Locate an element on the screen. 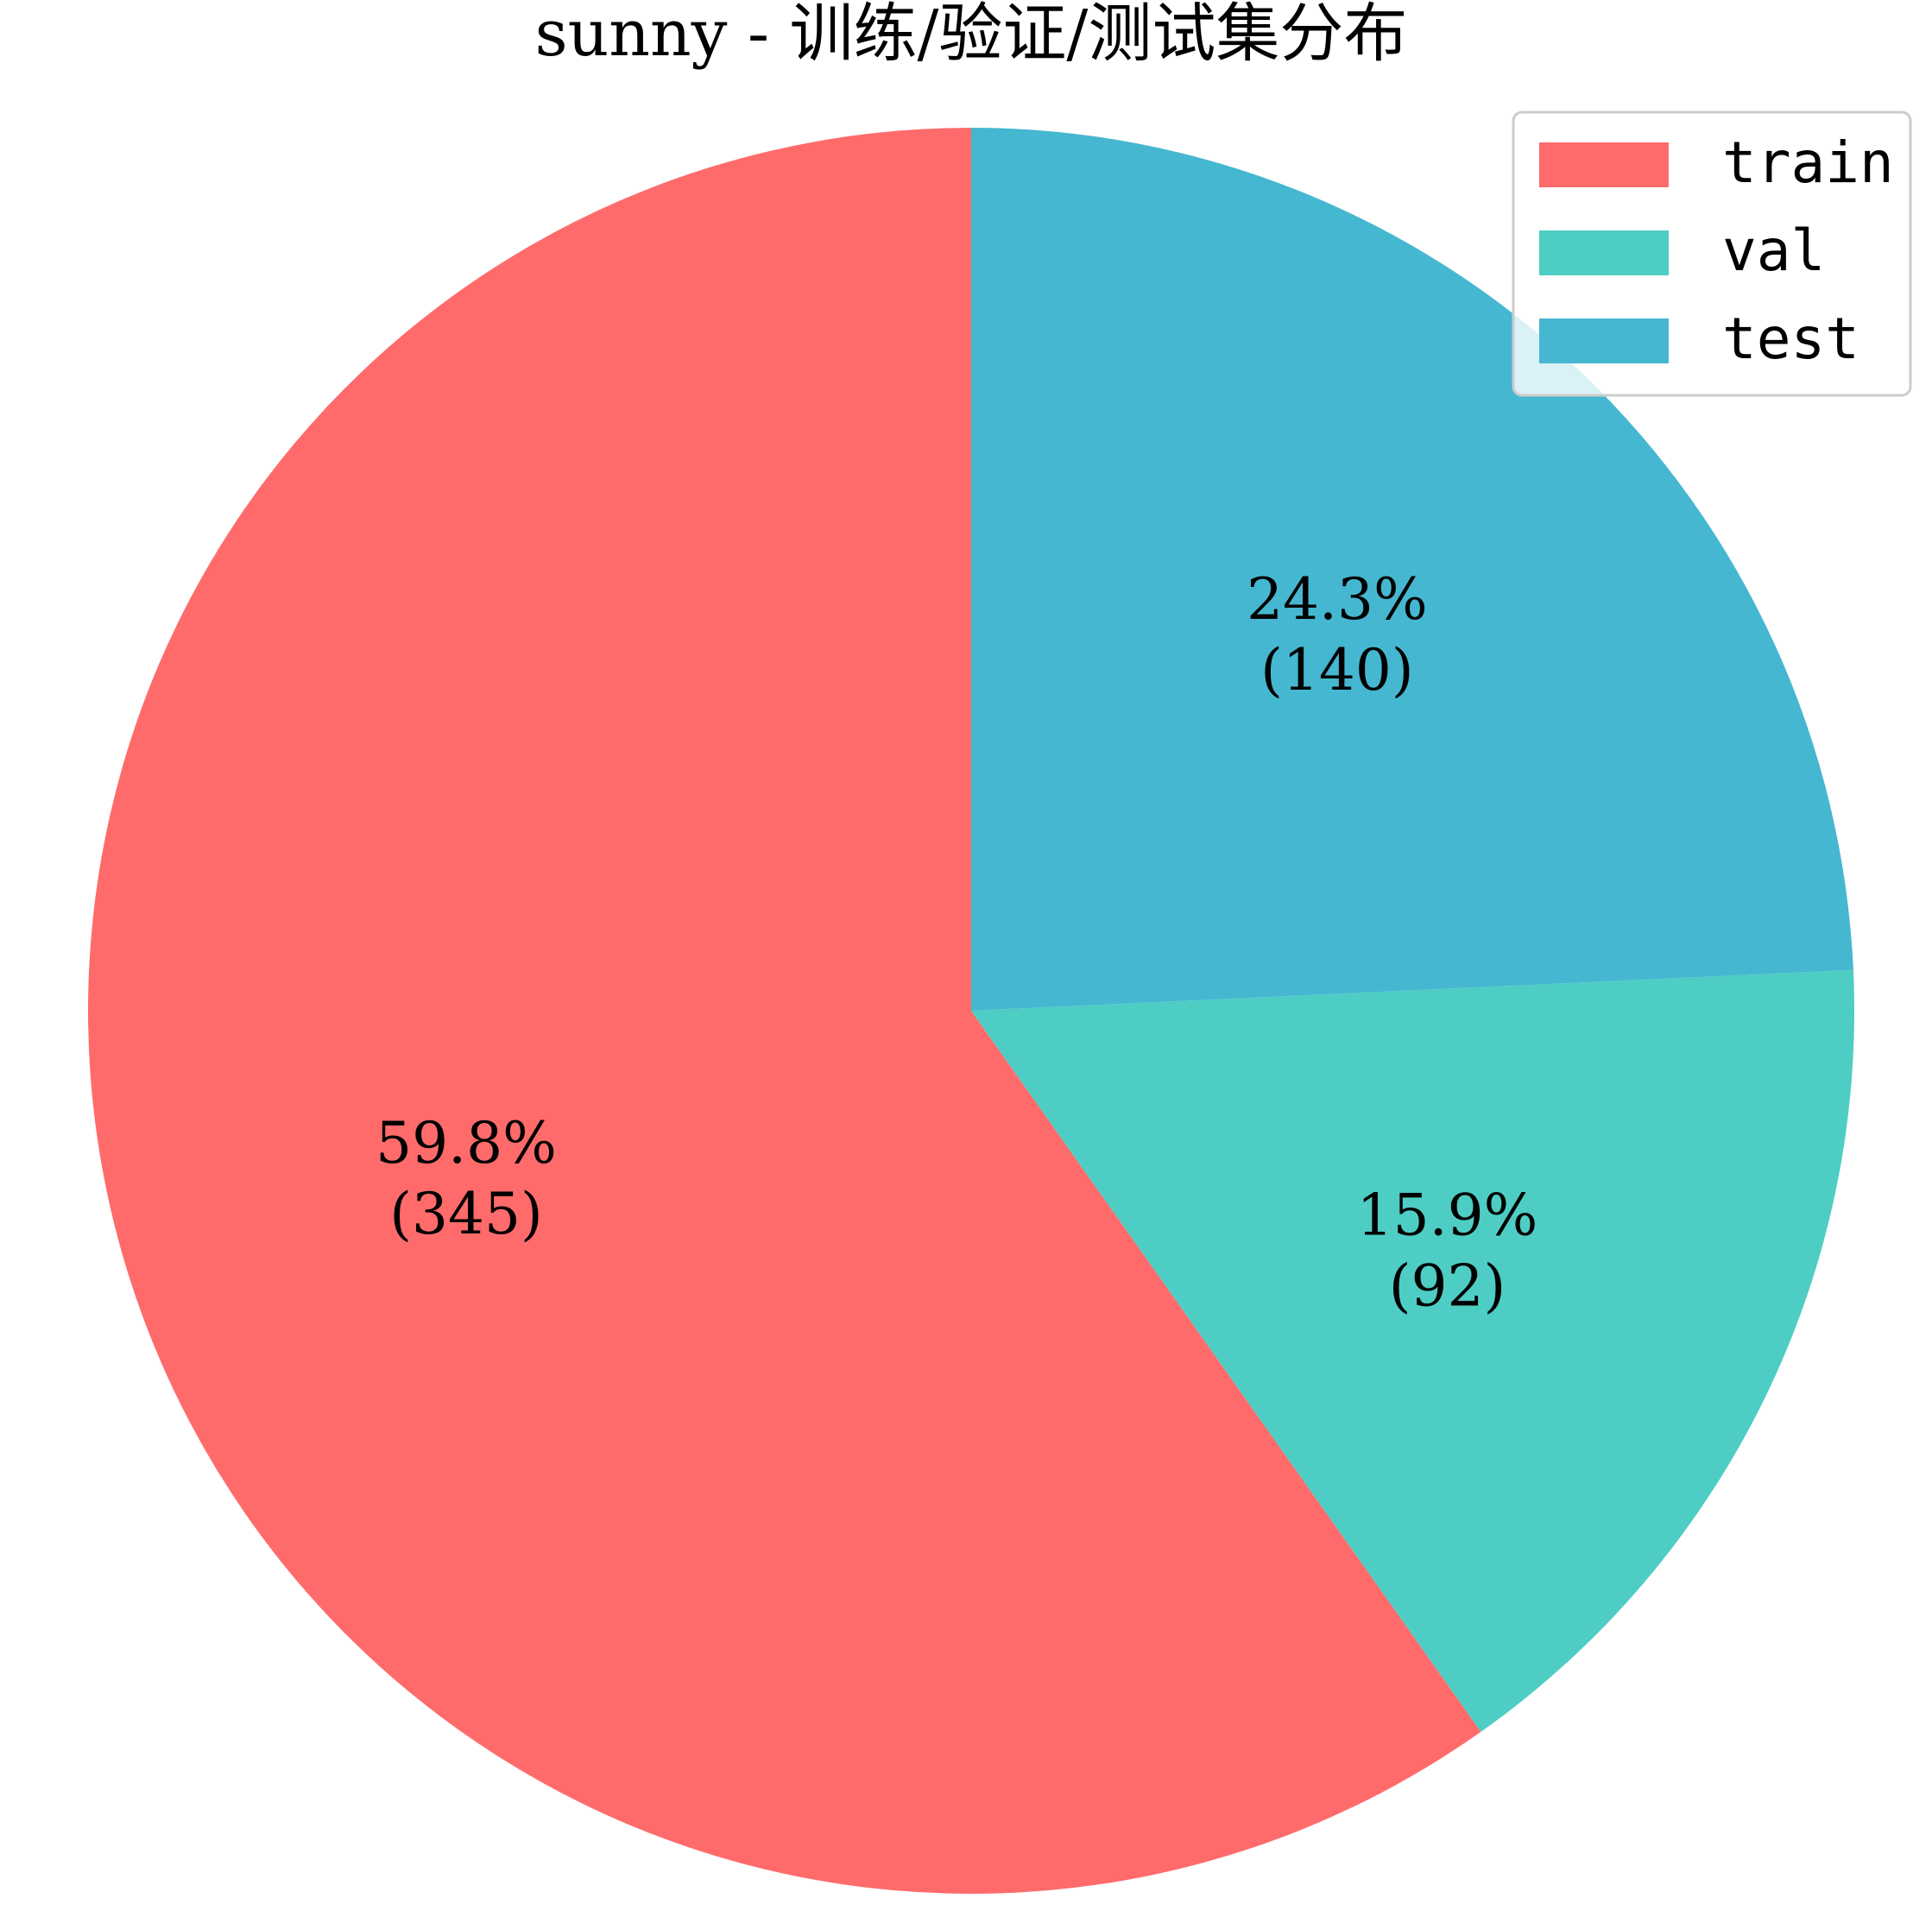 Image resolution: width=1932 pixels, height=1930 pixels. slice-percent-label-val: 15.9% is located at coordinates (1447, 1216).